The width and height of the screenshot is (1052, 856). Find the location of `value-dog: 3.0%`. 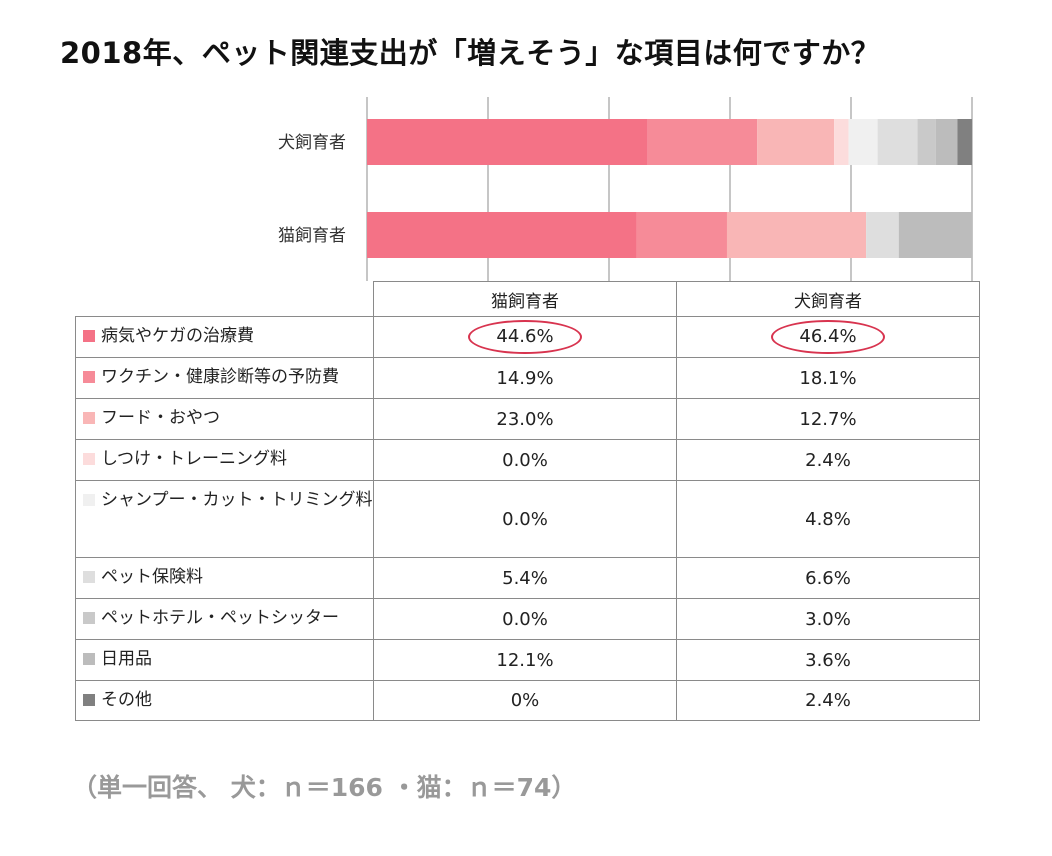

value-dog: 3.0% is located at coordinates (828, 619).